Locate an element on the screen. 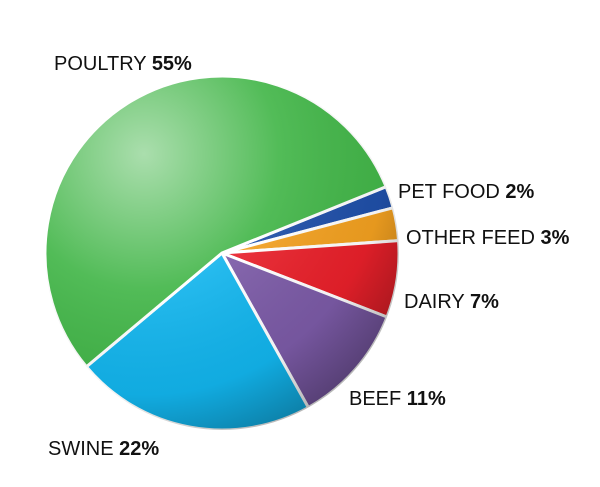  slice-label-name: OTHER FEED is located at coordinates (473, 238).